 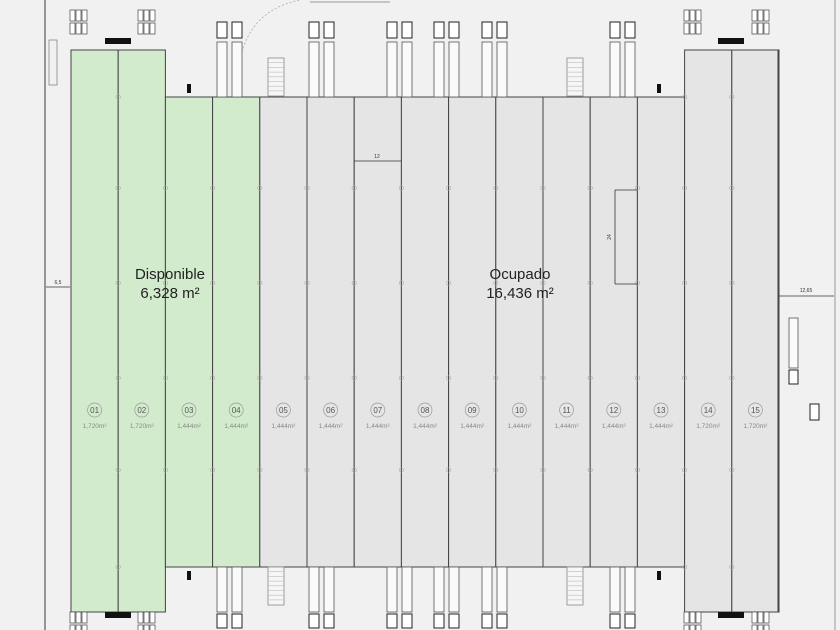 I want to click on bay-number: 15, so click(x=755, y=410).